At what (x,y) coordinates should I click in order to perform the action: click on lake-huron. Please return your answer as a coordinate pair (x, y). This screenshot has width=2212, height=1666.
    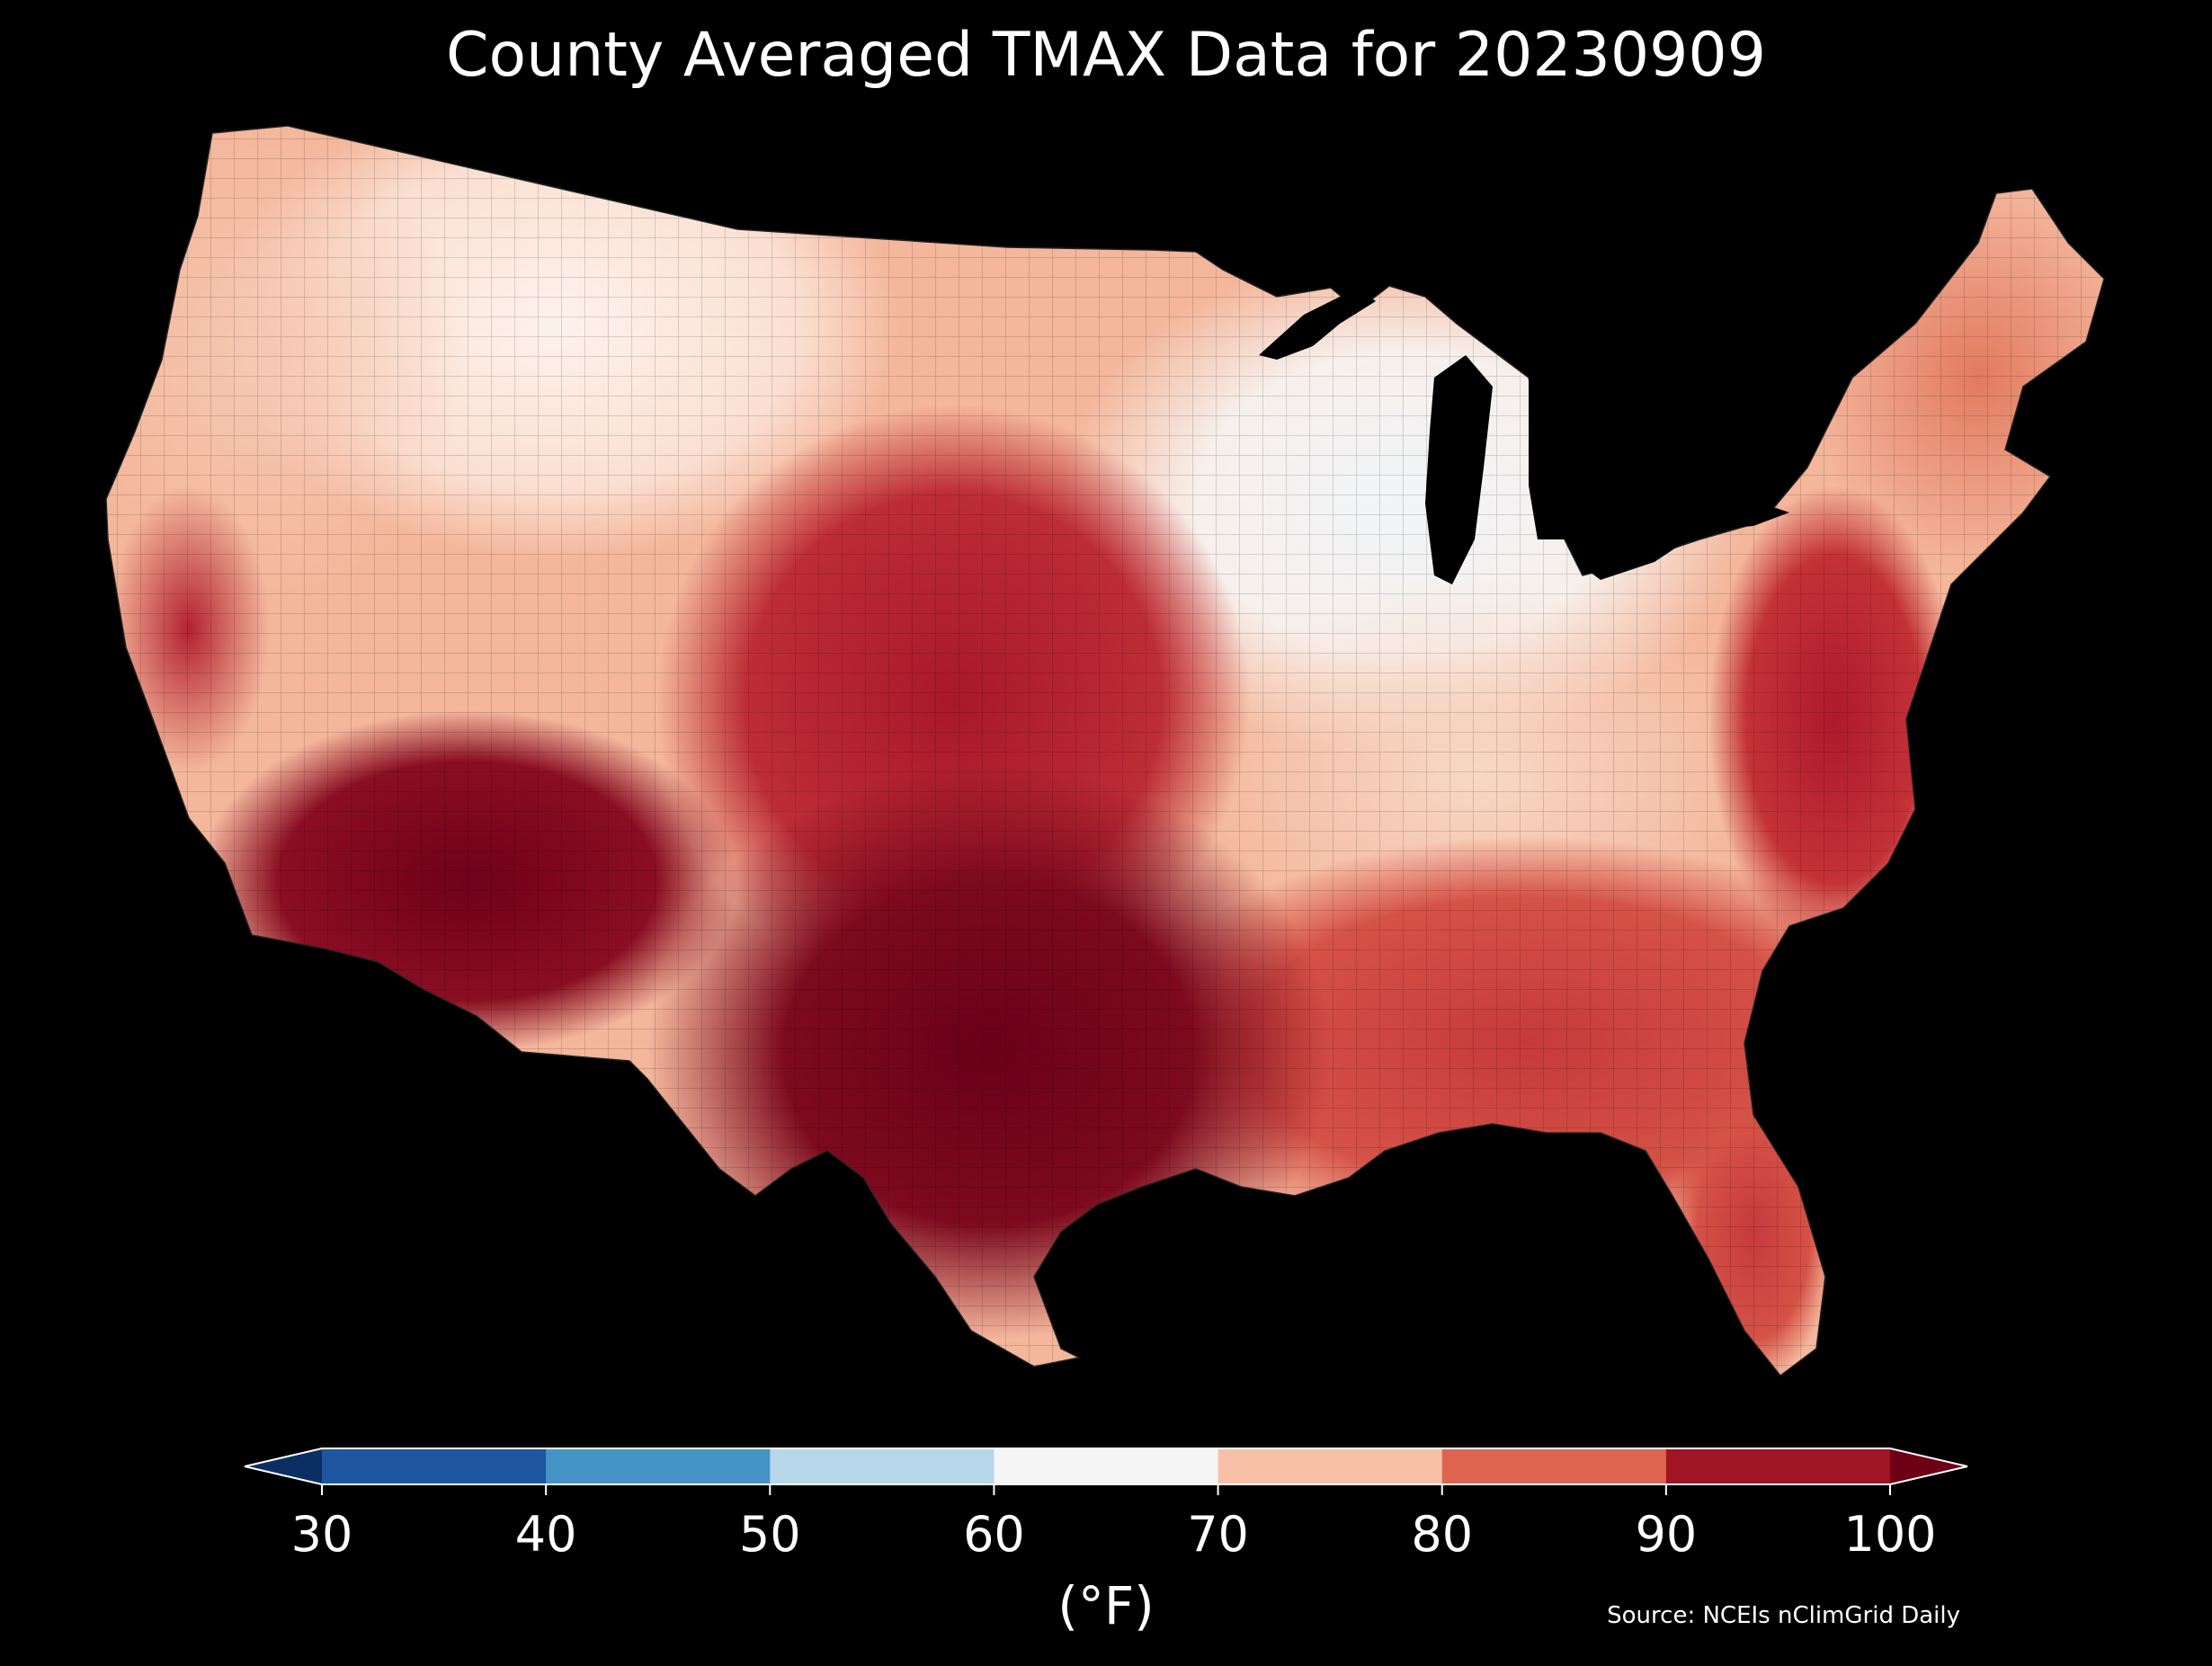
    Looking at the image, I should click on (1556, 459).